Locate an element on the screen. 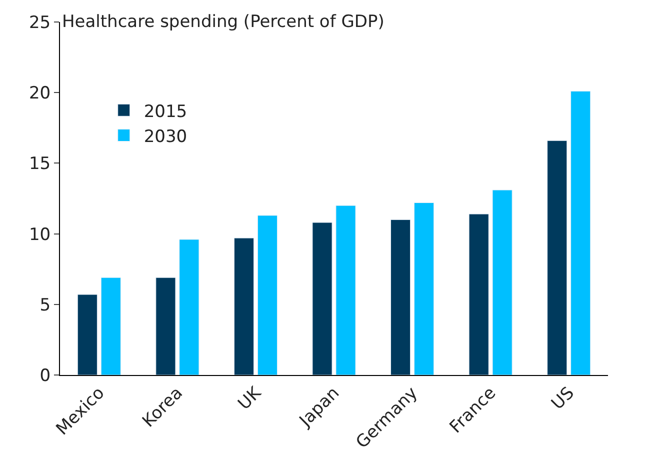  x-tick-label: US is located at coordinates (563, 398).